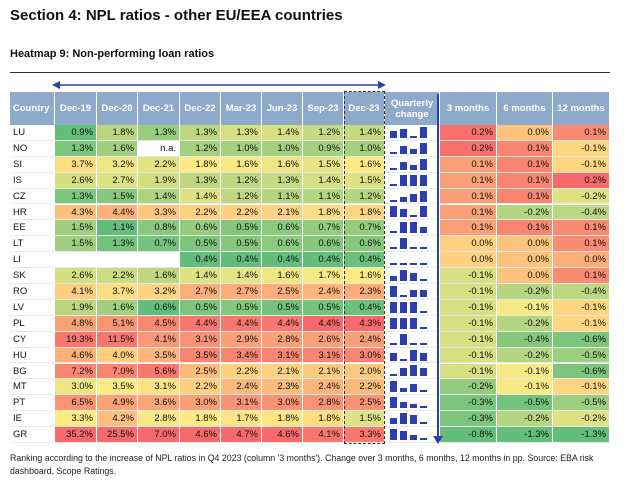 This screenshot has width=624, height=486. I want to click on value-cell: 19.3%, so click(76, 339).